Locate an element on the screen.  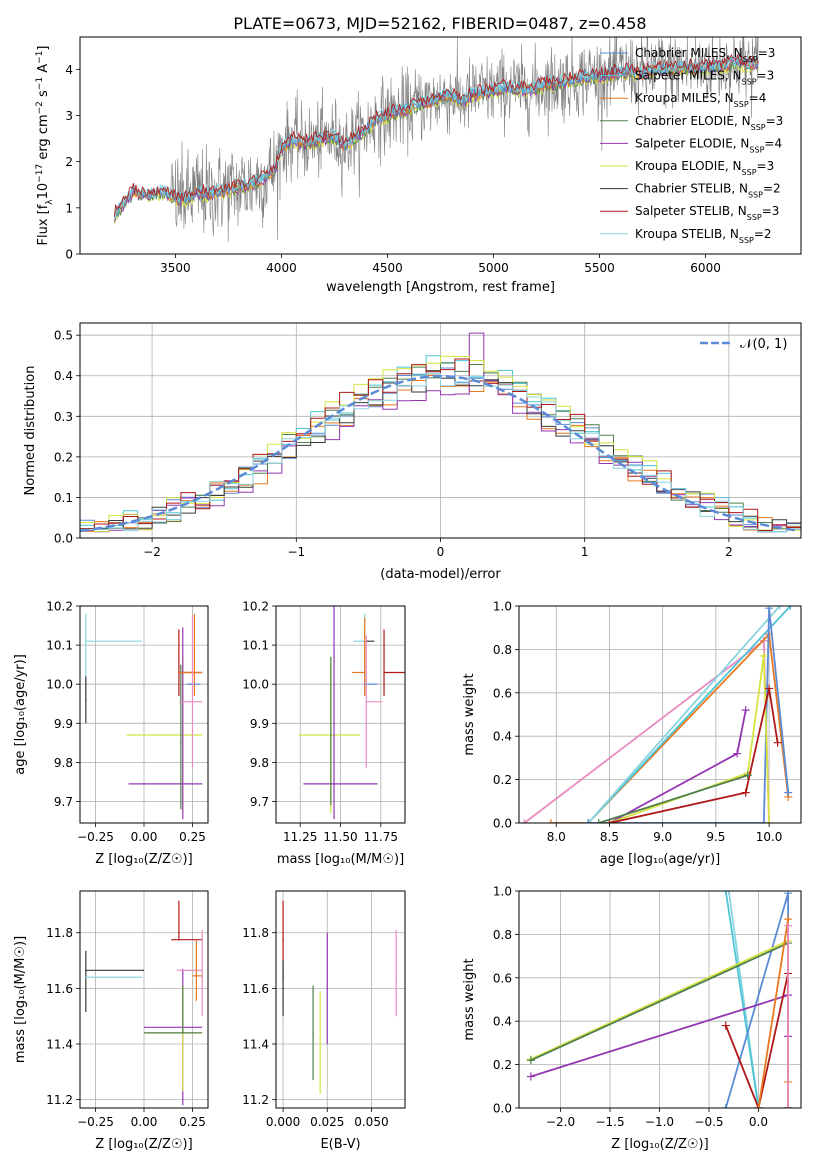
model-line-kroupa-elodie is located at coordinates (436, 142).